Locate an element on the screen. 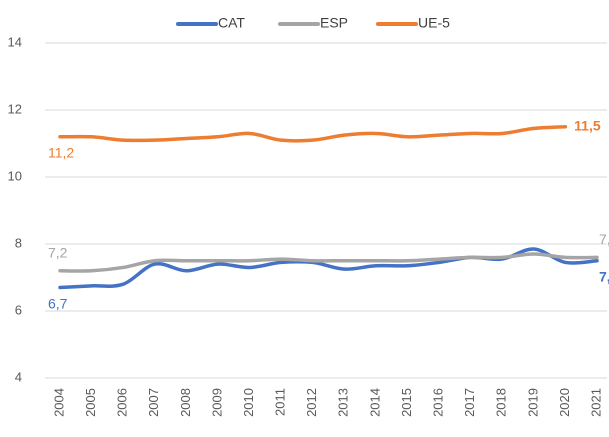  data-label: 6,7 is located at coordinates (58, 303).